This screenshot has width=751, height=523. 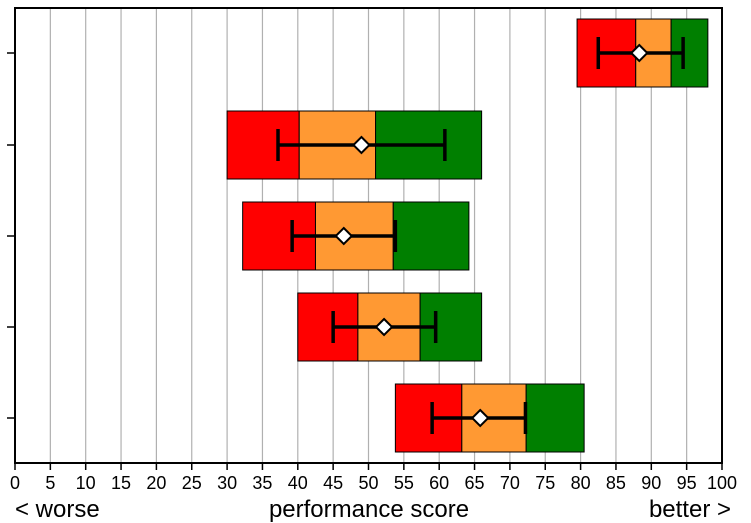 What do you see at coordinates (687, 483) in the screenshot?
I see `x-tick-label: 95` at bounding box center [687, 483].